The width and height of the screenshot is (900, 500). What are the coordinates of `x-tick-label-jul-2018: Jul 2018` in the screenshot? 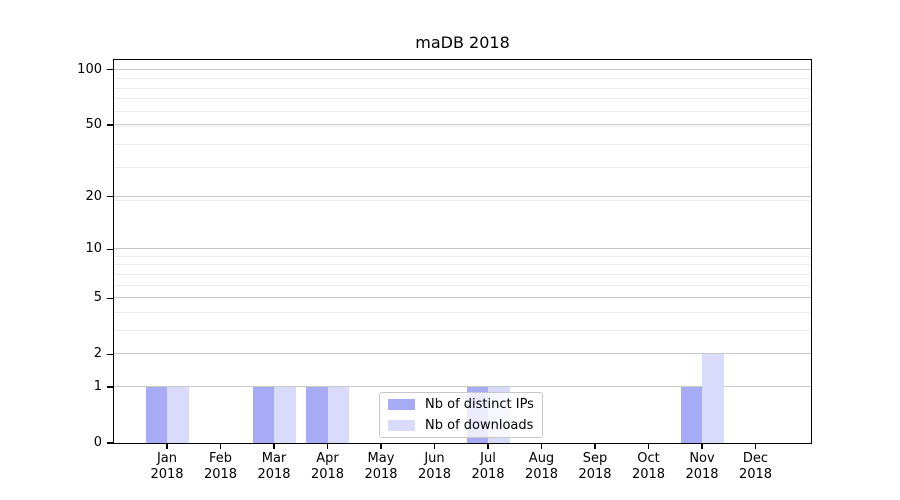 It's located at (488, 466).